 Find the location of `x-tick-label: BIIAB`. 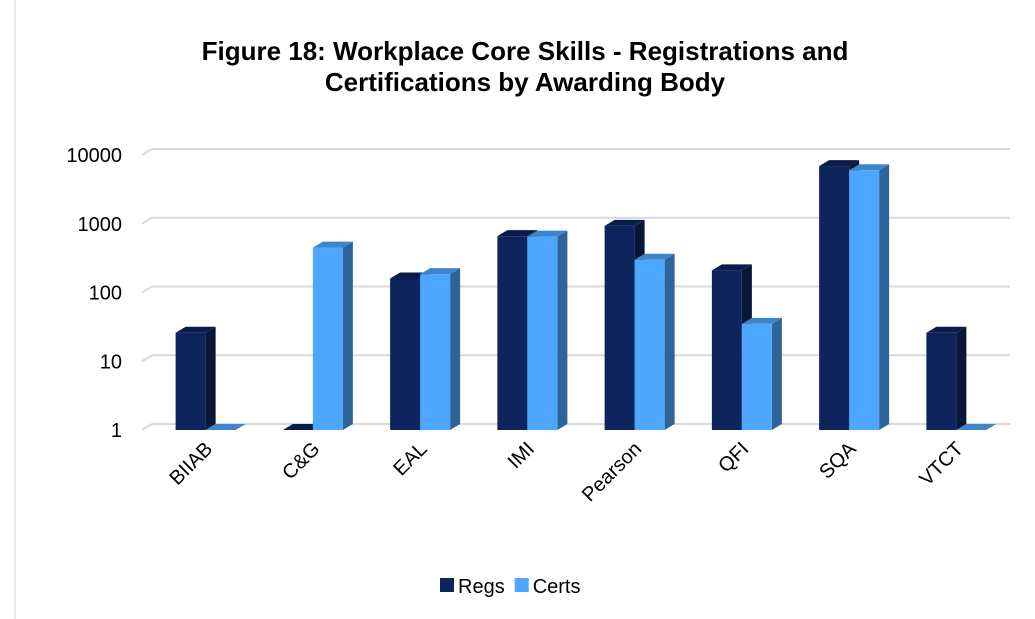

x-tick-label: BIIAB is located at coordinates (191, 464).